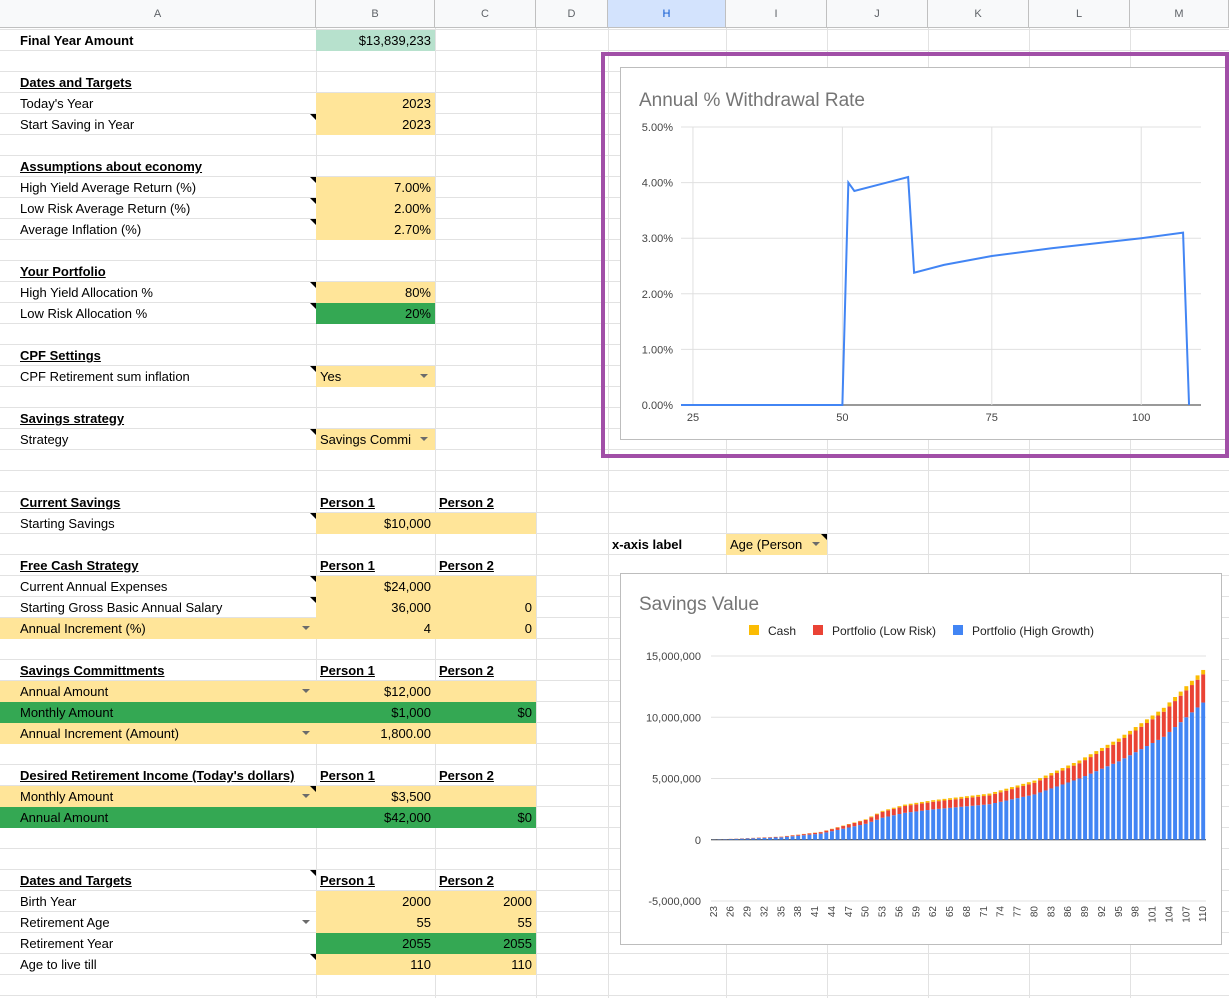  I want to click on salary-person1-cell: 36,000, so click(411, 607).